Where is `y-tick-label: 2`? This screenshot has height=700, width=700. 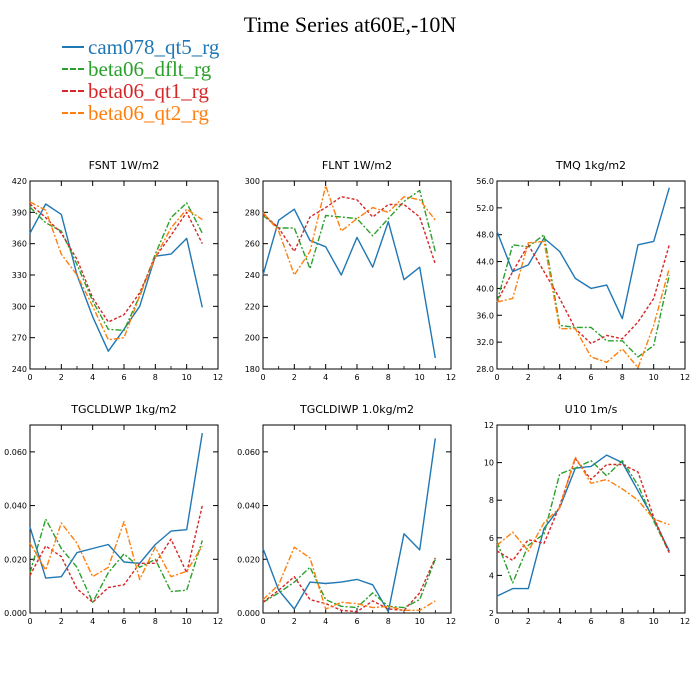 y-tick-label: 2 is located at coordinates (491, 613).